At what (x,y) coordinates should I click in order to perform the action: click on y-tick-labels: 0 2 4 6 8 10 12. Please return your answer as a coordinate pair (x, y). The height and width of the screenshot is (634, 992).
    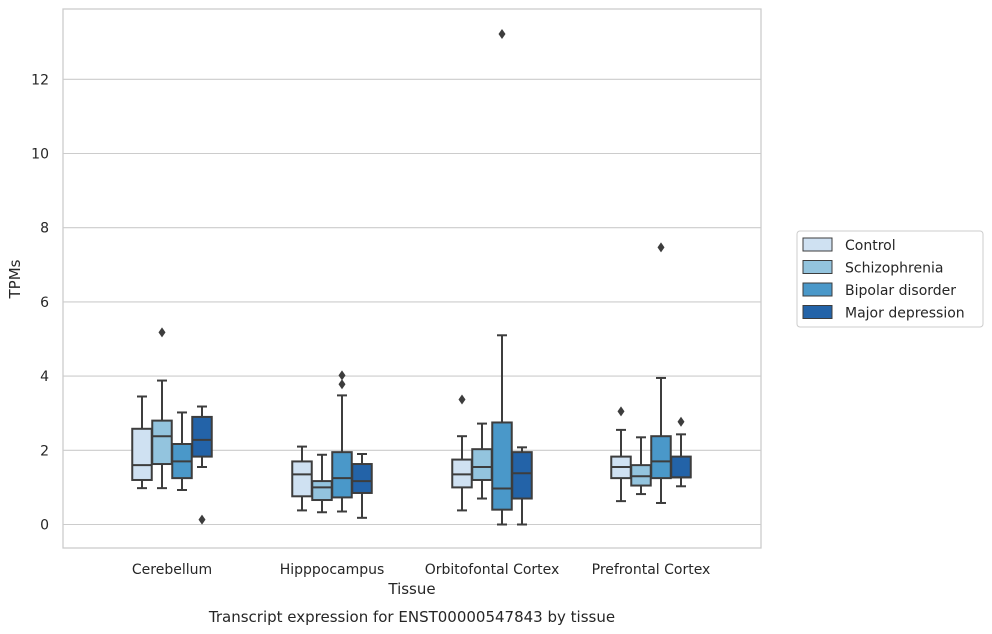
    Looking at the image, I should click on (40, 302).